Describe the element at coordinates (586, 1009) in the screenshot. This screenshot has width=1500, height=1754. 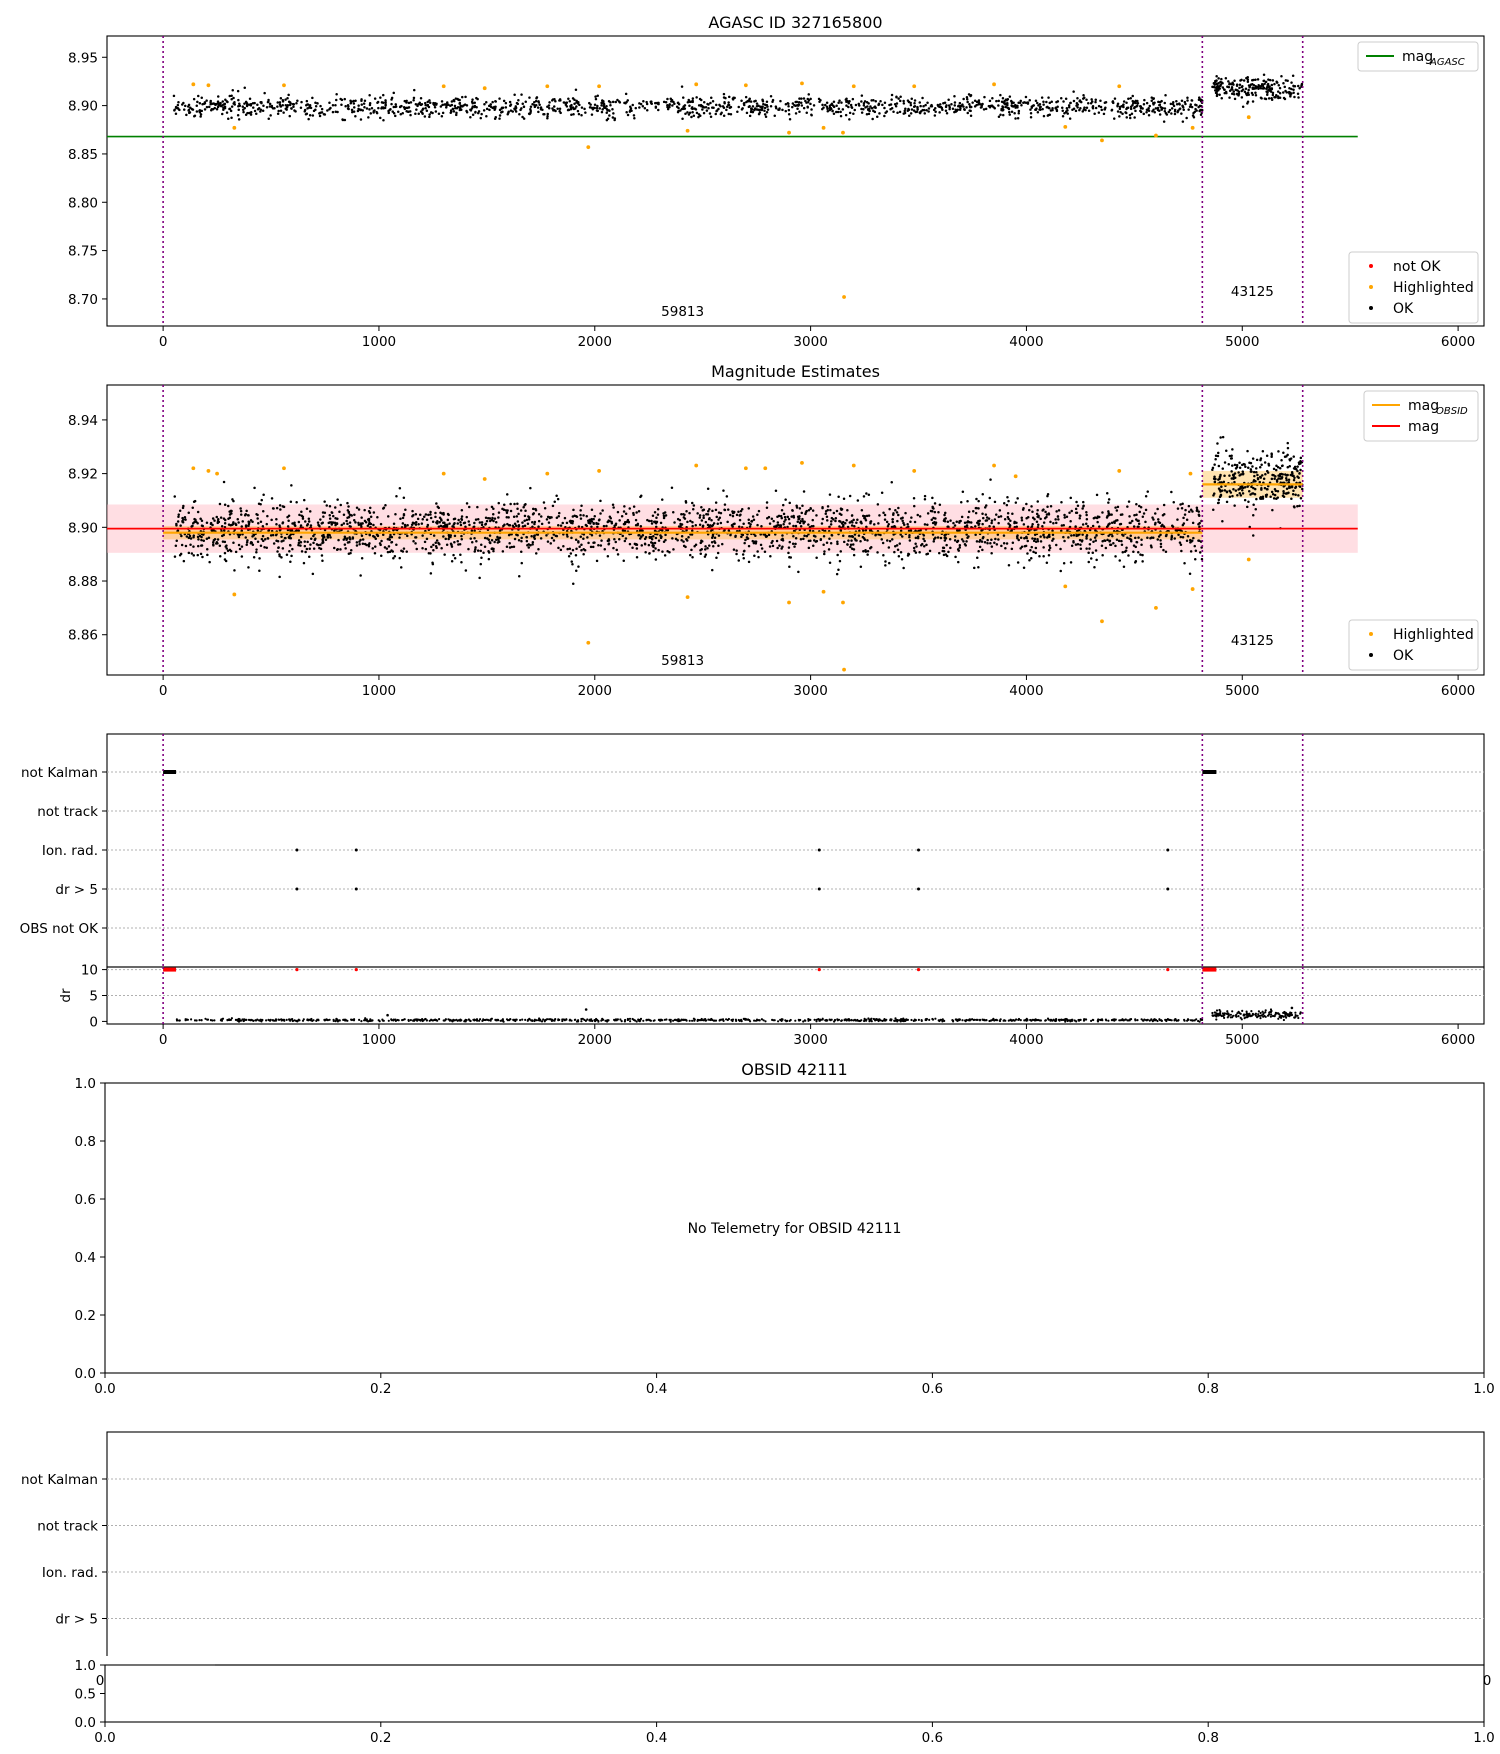
I see `dr-outlier-point` at that location.